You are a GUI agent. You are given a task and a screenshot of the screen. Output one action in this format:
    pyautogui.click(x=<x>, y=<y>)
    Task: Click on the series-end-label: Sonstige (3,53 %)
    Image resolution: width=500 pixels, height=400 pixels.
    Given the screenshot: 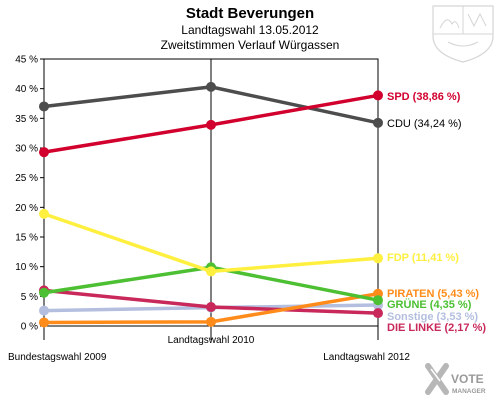 What is the action you would take?
    pyautogui.click(x=432, y=317)
    